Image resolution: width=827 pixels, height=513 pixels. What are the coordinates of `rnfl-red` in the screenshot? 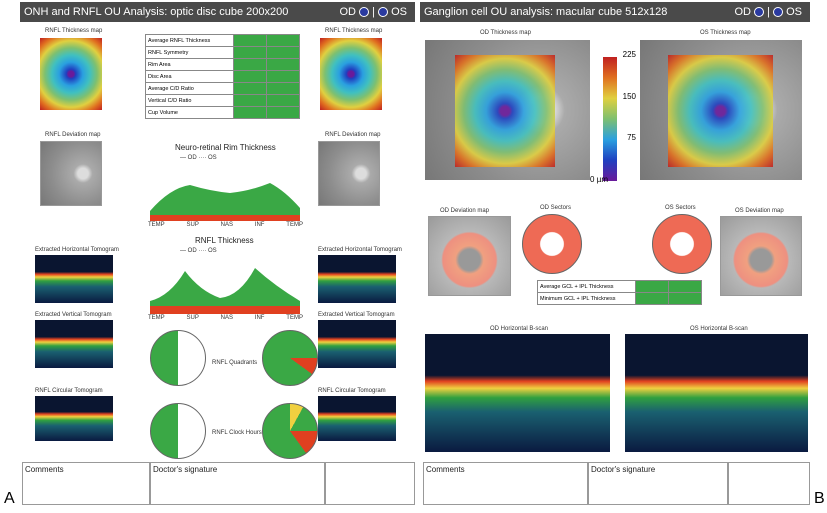 It's located at (225, 310).